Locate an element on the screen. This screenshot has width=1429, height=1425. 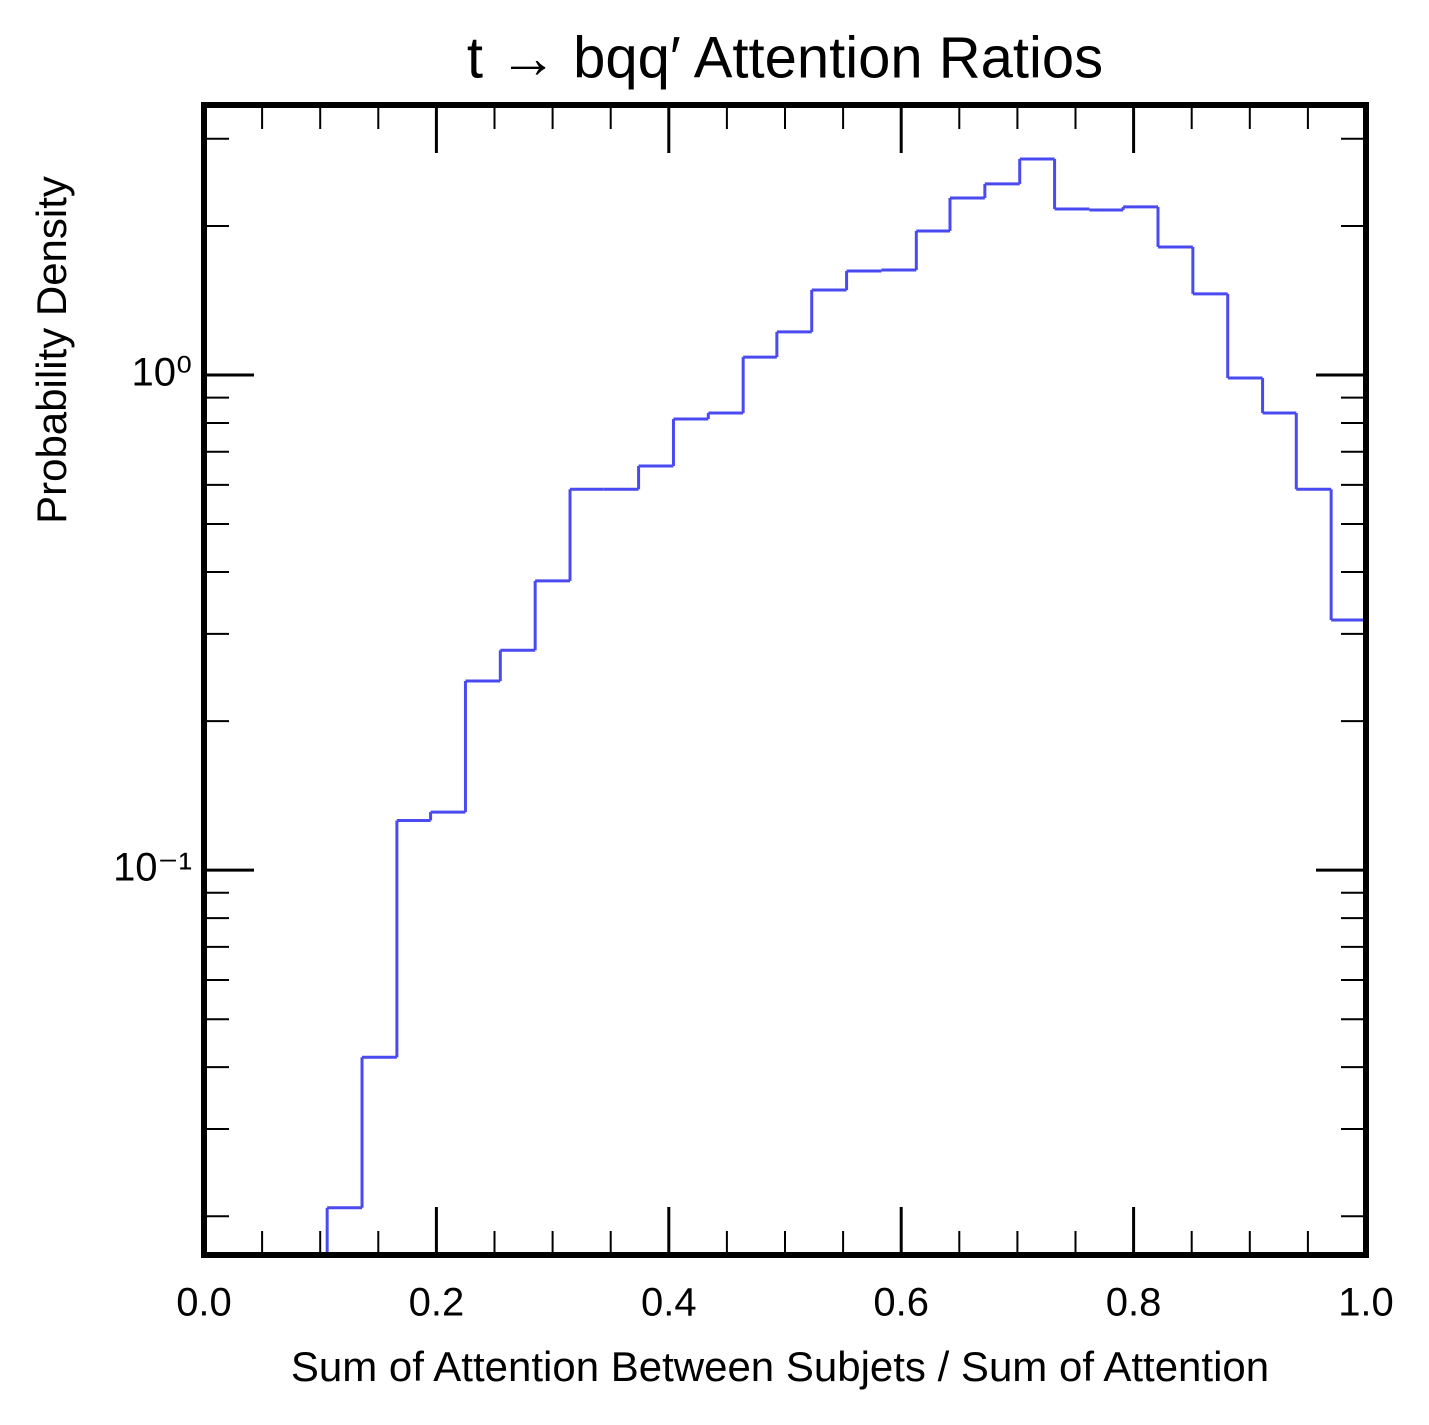
chart-title: t → bqq′ Attention Ratios is located at coordinates (785, 57).